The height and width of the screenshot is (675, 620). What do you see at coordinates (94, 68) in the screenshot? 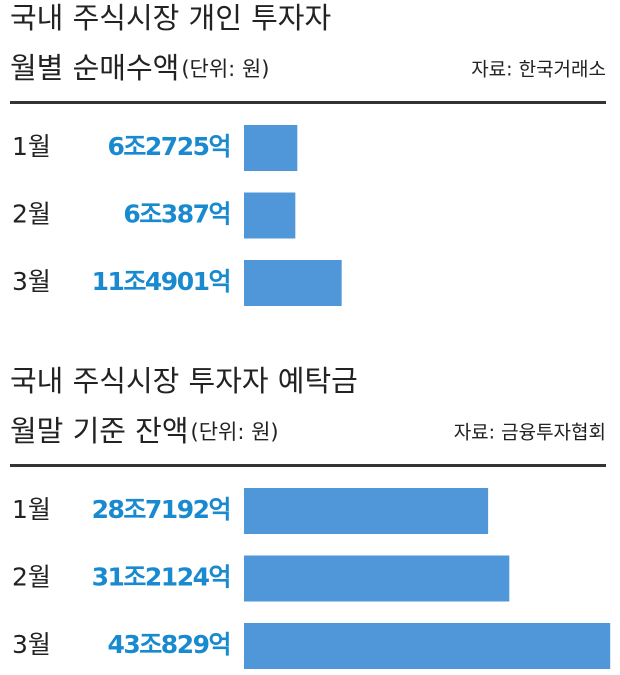
I see `subtitle-text: 월별 순매수액` at bounding box center [94, 68].